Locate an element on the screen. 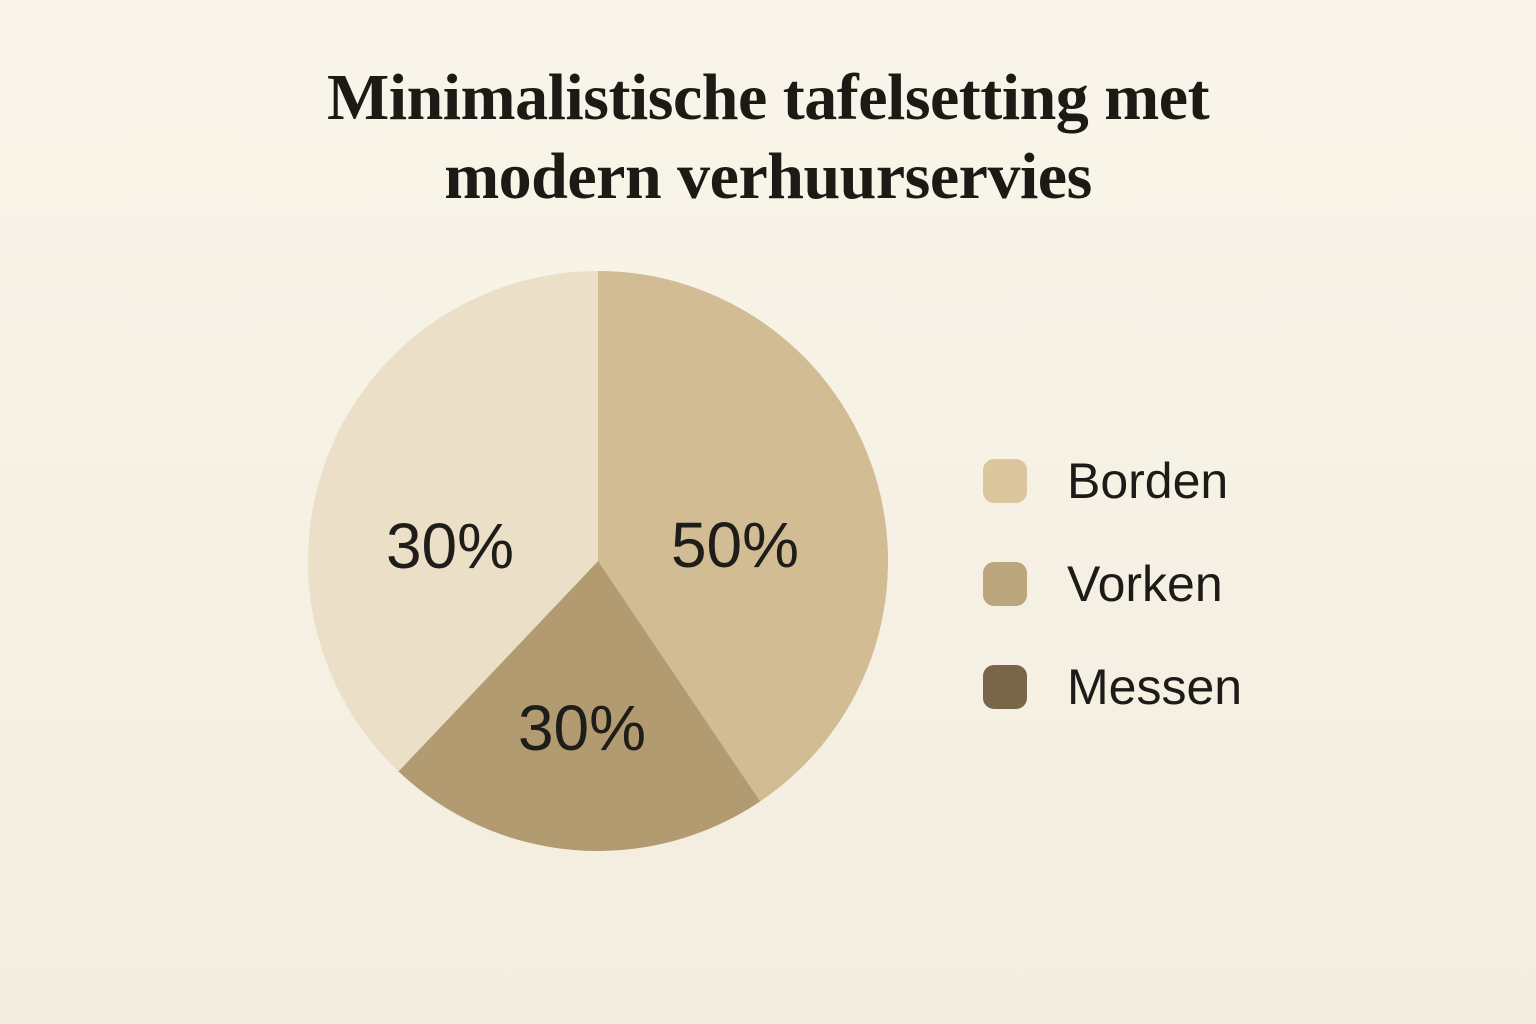 The width and height of the screenshot is (1536, 1024). legend-item-messen: Messen is located at coordinates (1112, 687).